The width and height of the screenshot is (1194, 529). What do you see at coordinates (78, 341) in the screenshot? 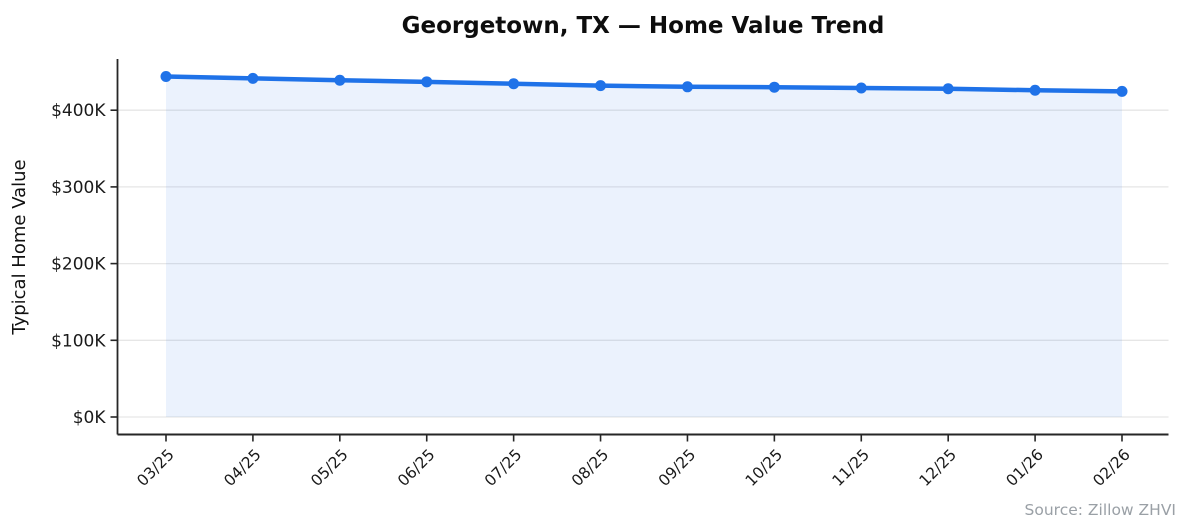
I see `y-tick-label: $100K` at bounding box center [78, 341].